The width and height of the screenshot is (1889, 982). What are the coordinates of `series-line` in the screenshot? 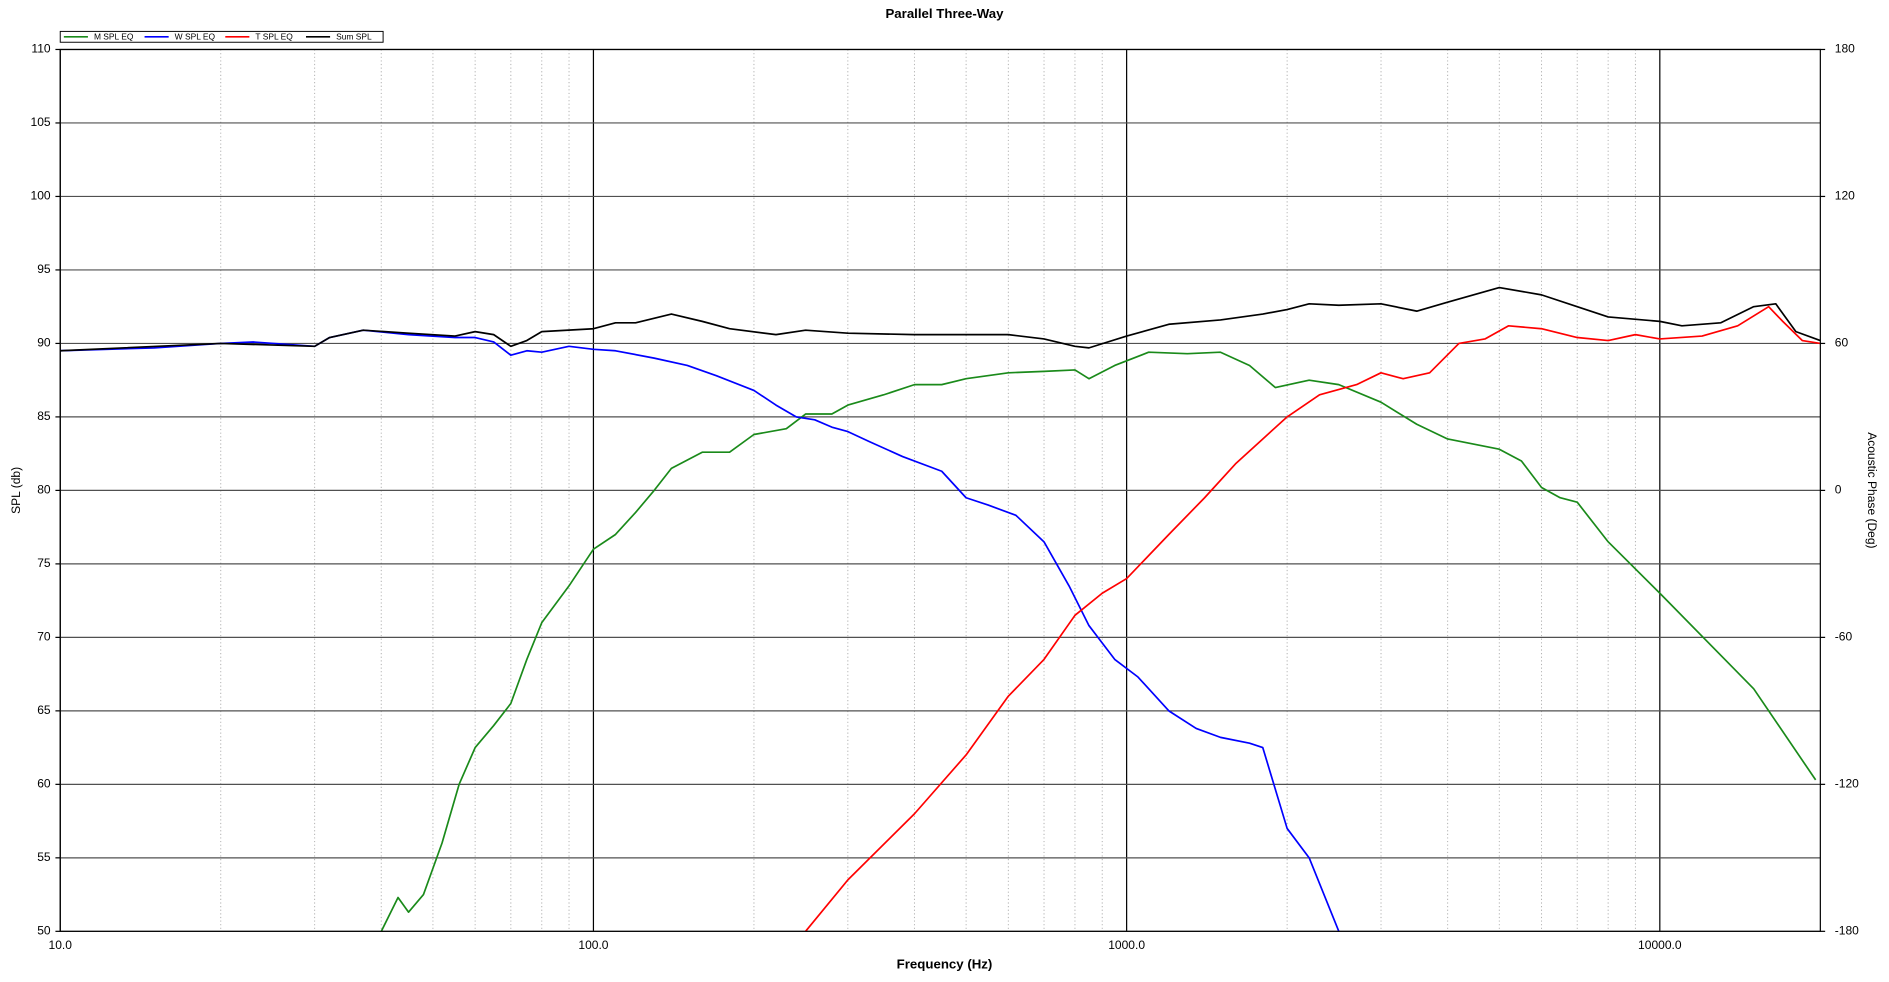 It's located at (940, 319).